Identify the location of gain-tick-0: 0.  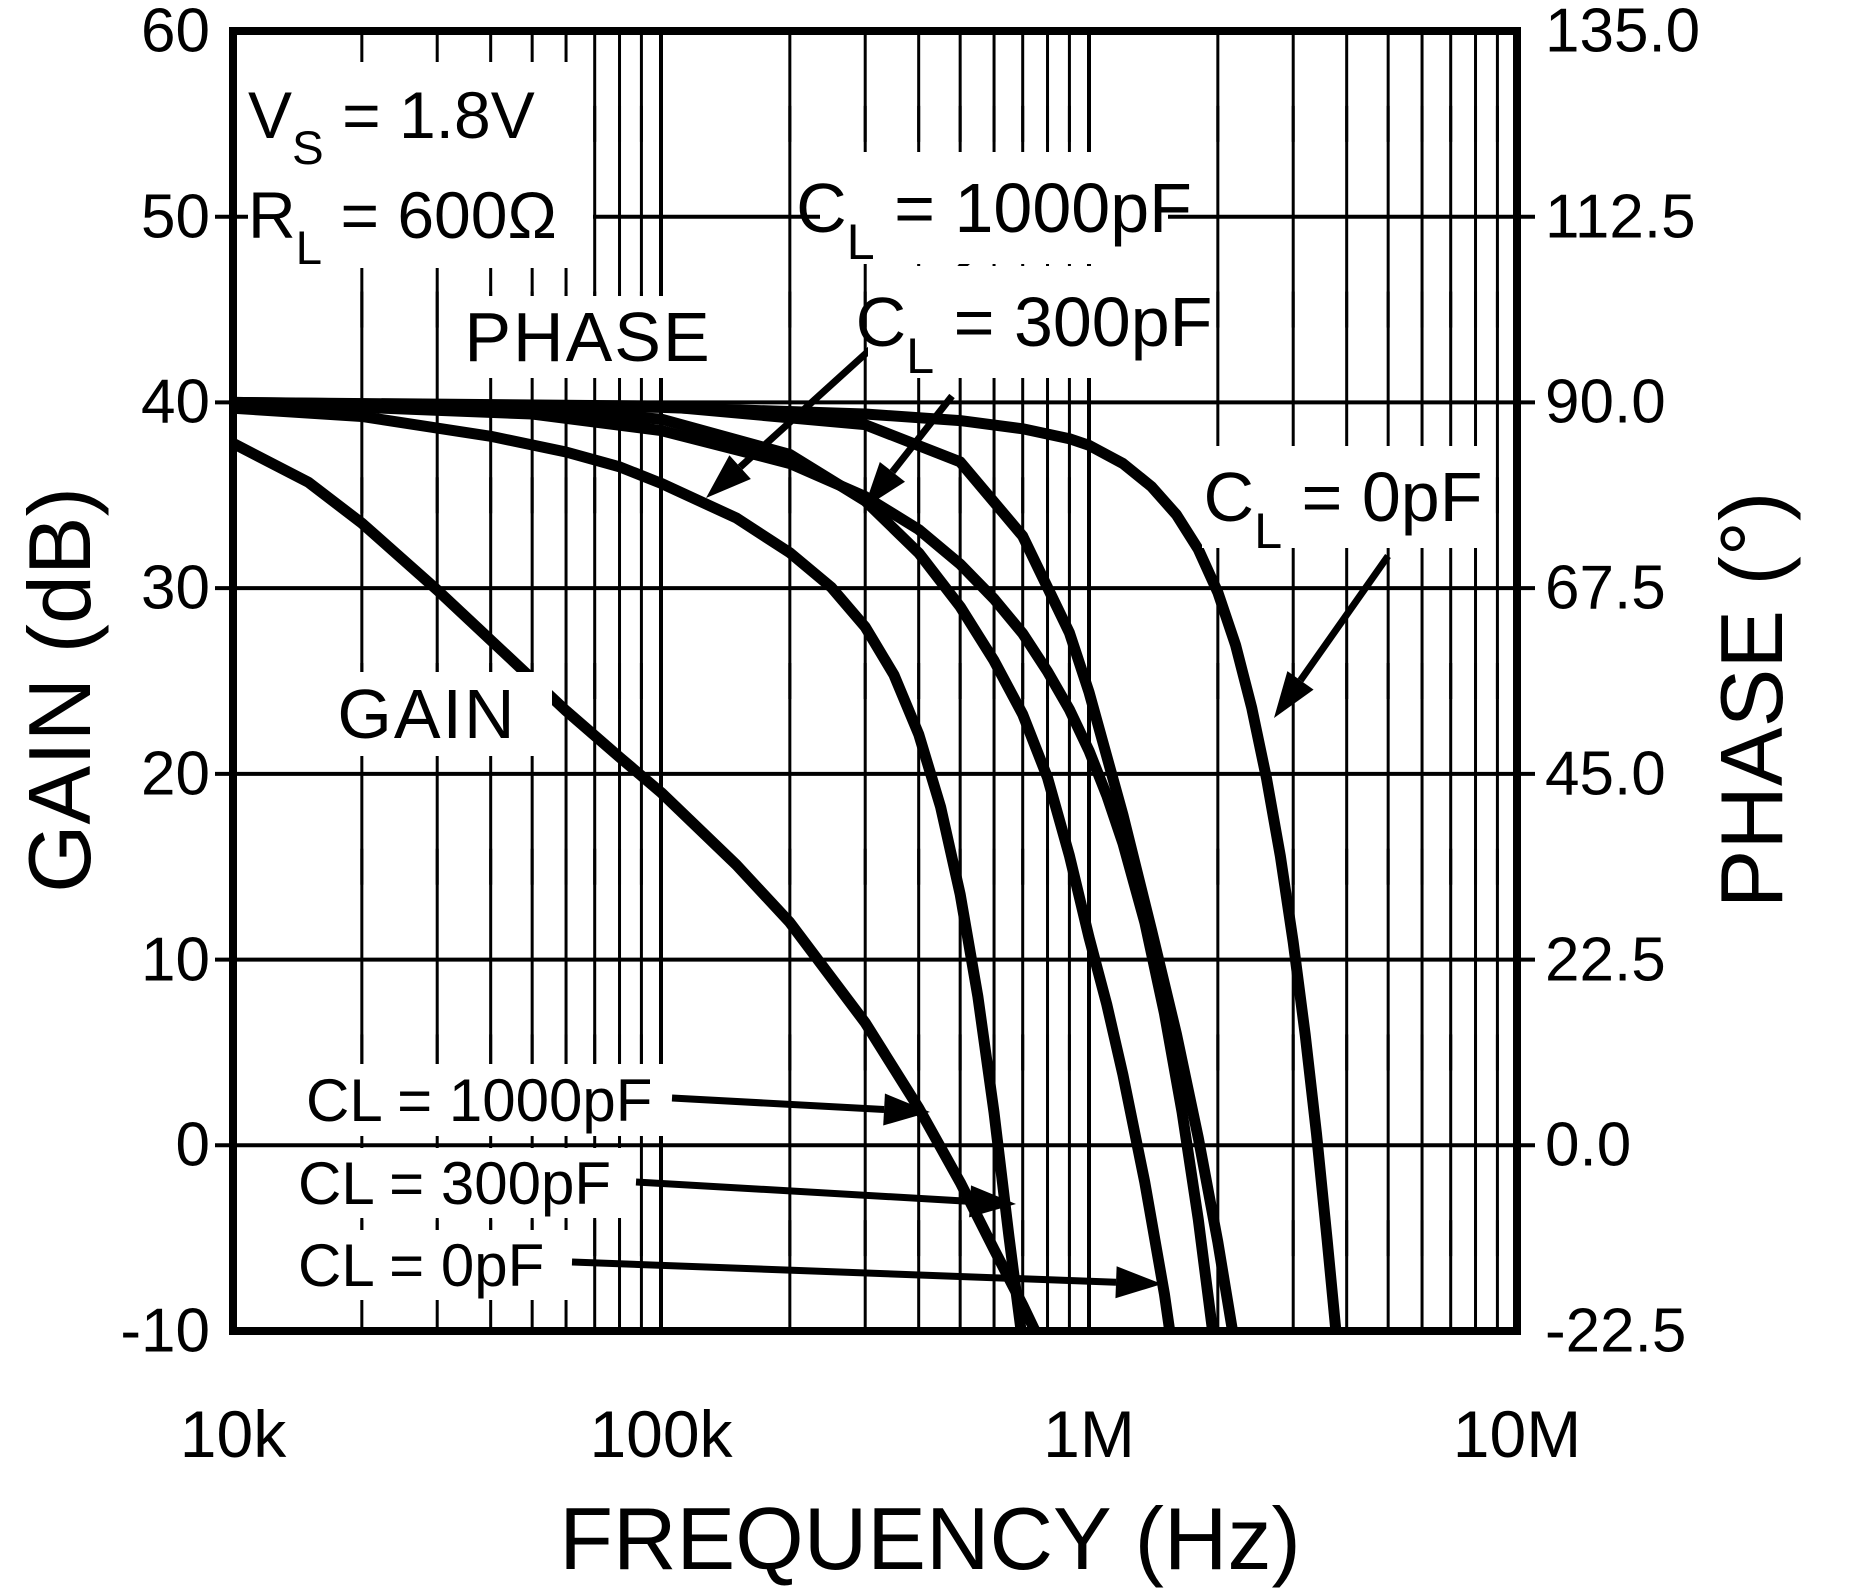
(192, 1145).